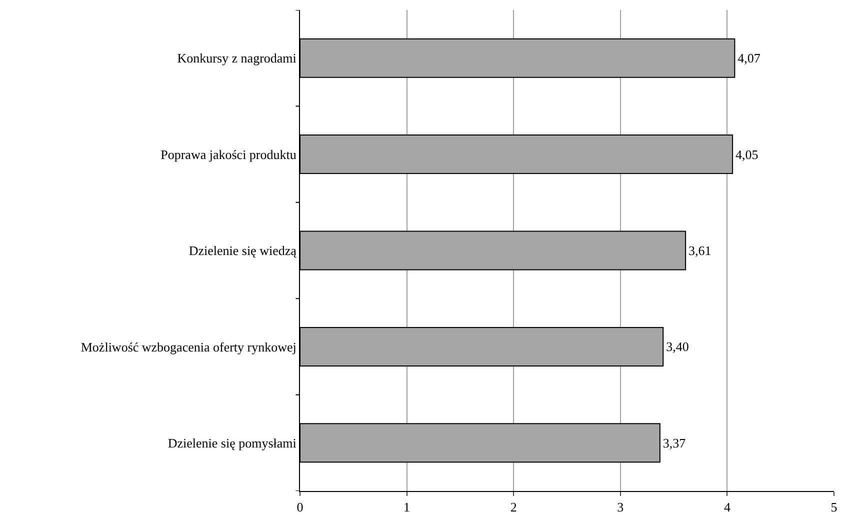 This screenshot has height=519, width=854. I want to click on data-label: 3,40, so click(677, 346).